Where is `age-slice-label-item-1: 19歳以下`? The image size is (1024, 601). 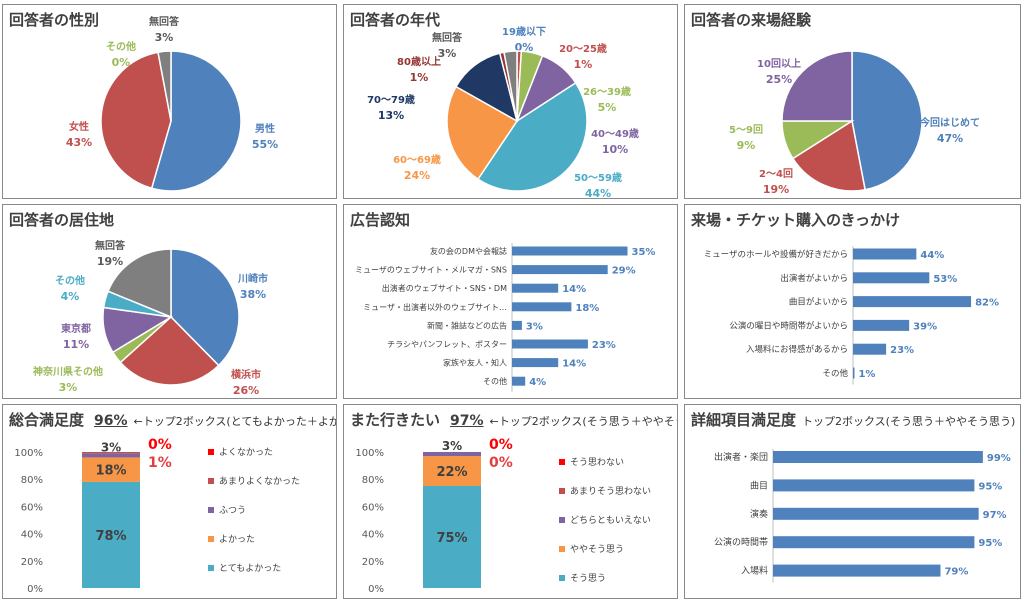
age-slice-label-item-1: 19歳以下 is located at coordinates (524, 31).